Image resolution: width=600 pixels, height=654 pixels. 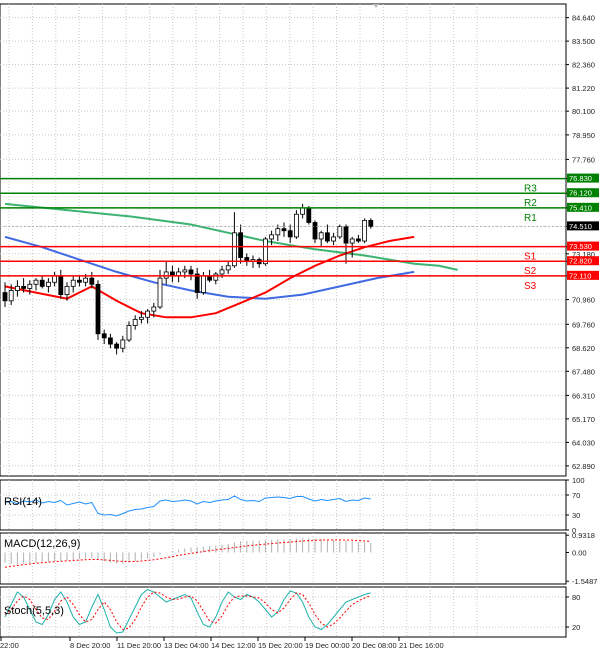 I want to click on y-tick-label: 81.220, so click(x=583, y=88).